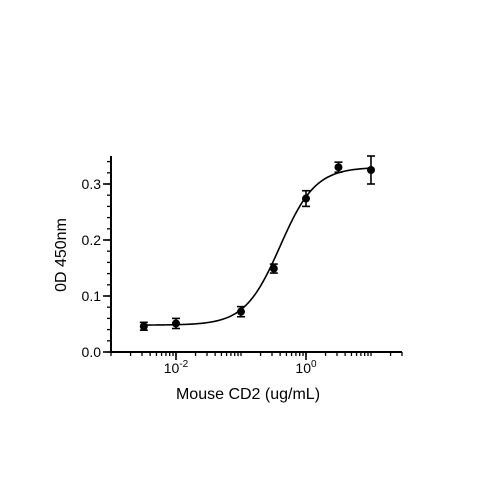 This screenshot has height=500, width=500. Describe the element at coordinates (92, 296) in the screenshot. I see `y-tick-label: 0.1` at that location.